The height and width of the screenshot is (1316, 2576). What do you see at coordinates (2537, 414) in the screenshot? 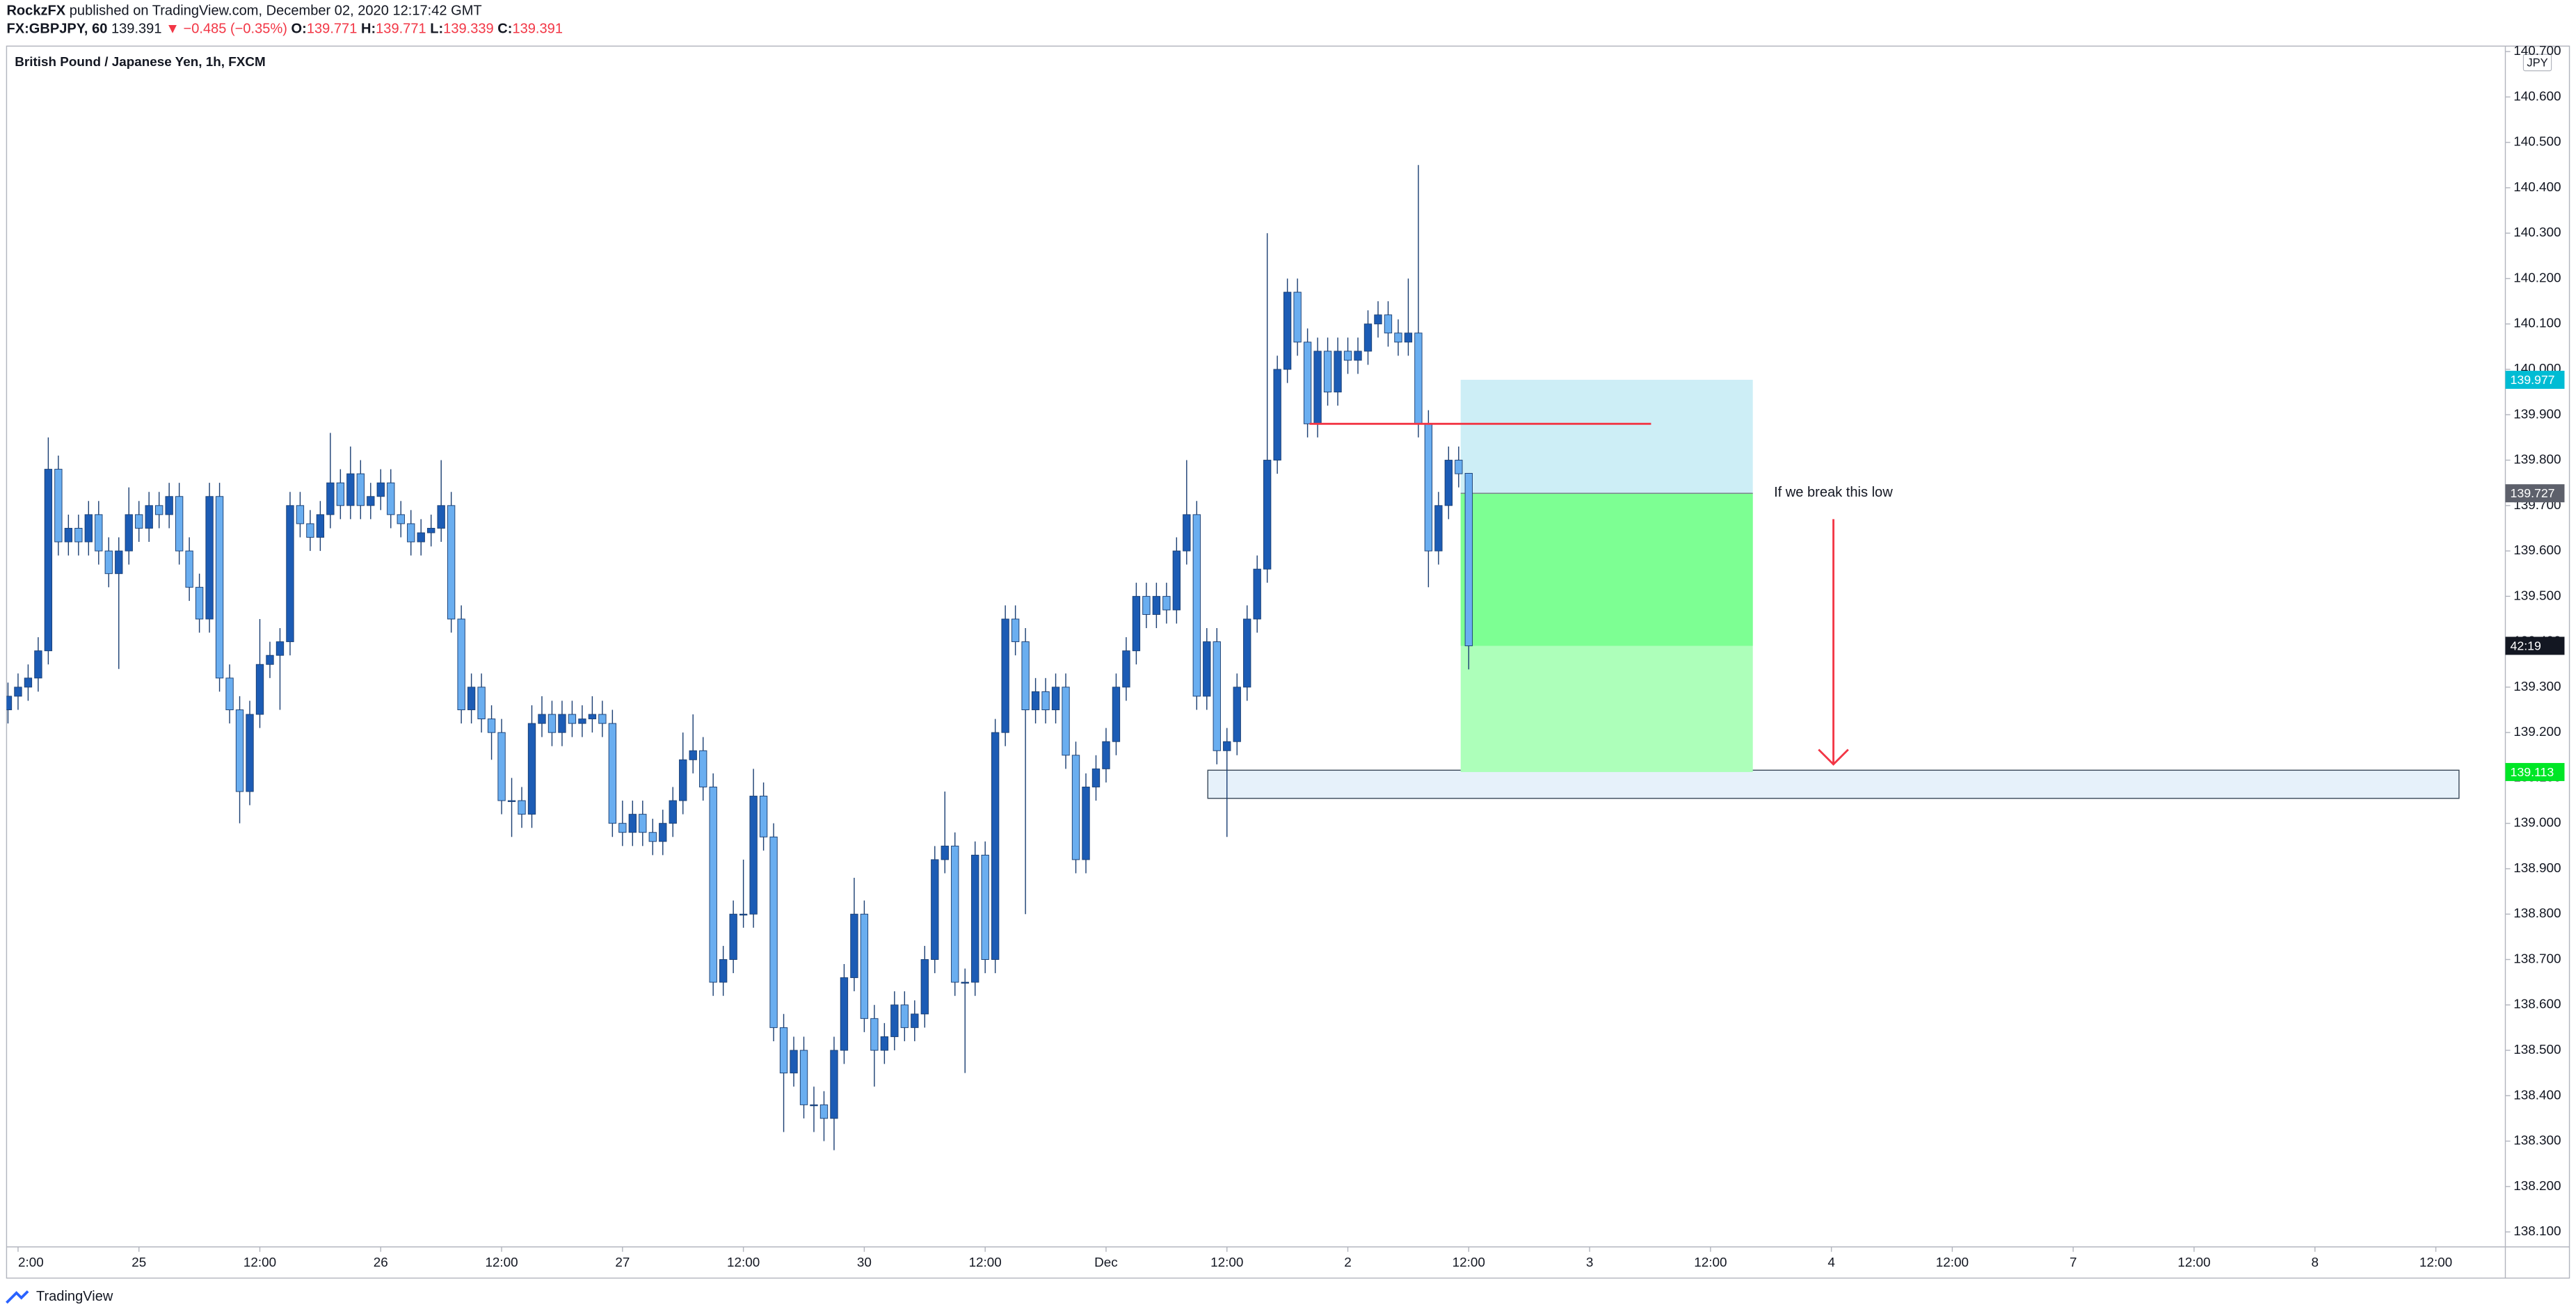
I see `y-tick-label: 139.900` at bounding box center [2537, 414].